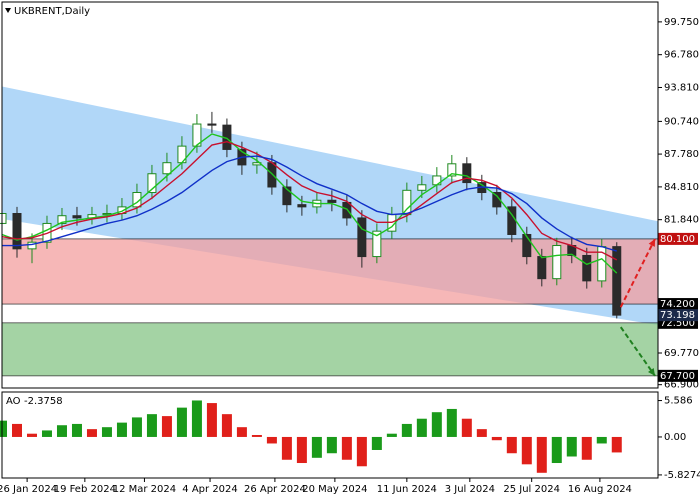  Describe the element at coordinates (85, 489) in the screenshot. I see `x-tick-label: 19 Feb 2024` at that location.